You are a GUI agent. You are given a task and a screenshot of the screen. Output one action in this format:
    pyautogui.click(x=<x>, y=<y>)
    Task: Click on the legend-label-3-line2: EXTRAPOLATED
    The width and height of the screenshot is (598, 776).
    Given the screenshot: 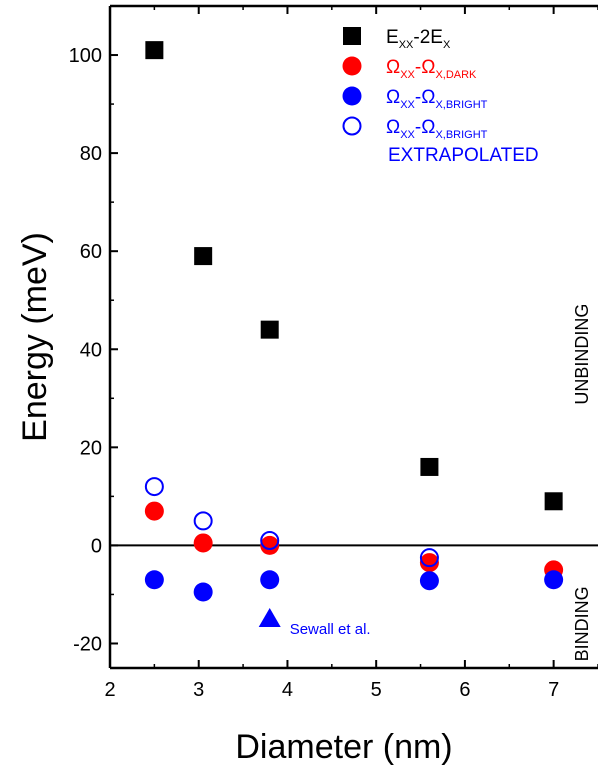 What is the action you would take?
    pyautogui.click(x=463, y=155)
    